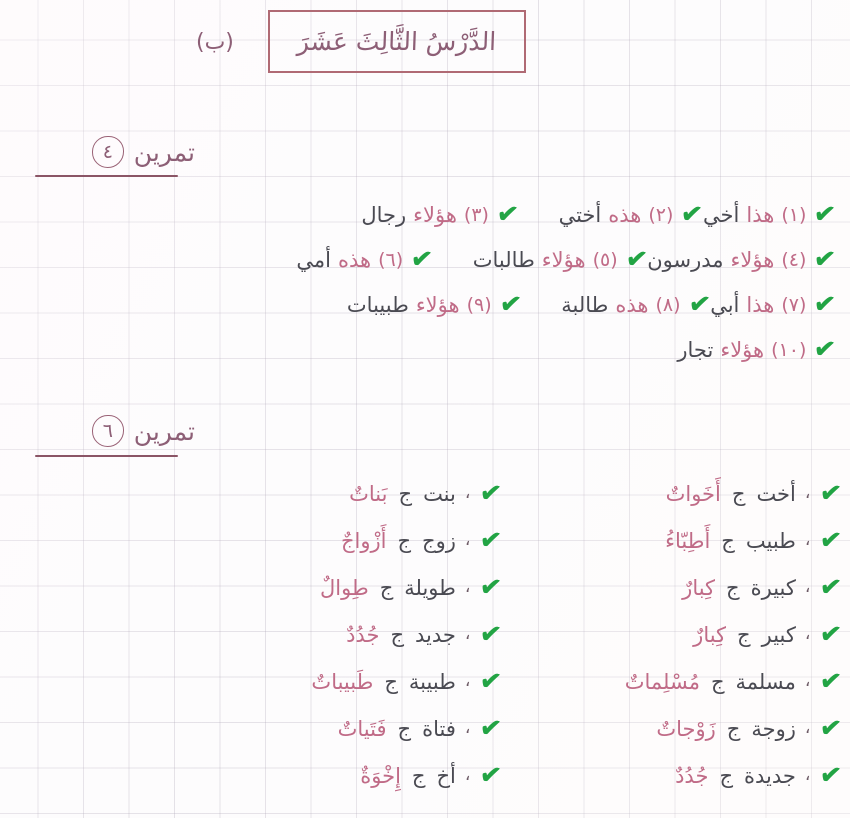 The image size is (850, 818). What do you see at coordinates (794, 259) in the screenshot?
I see `item-number: (٤)` at bounding box center [794, 259].